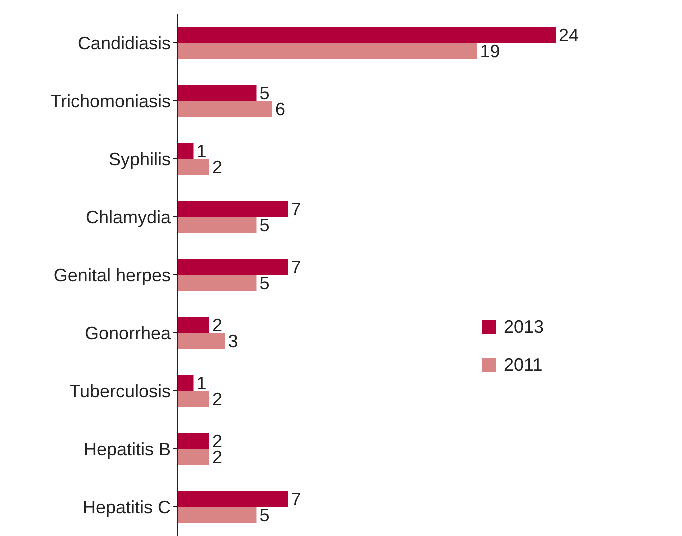 The width and height of the screenshot is (682, 536). I want to click on data-label: 6, so click(281, 109).